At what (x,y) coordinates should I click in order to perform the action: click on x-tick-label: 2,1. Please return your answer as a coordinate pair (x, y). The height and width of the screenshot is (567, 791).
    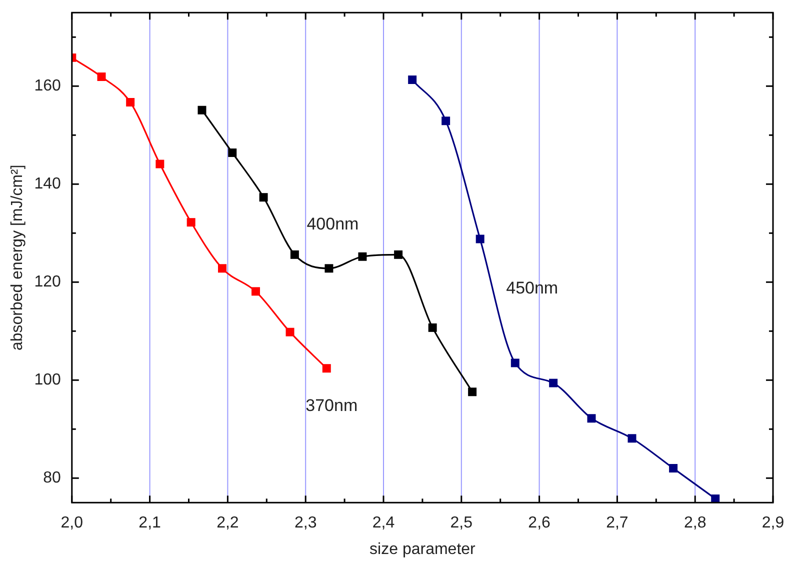
    Looking at the image, I should click on (150, 523).